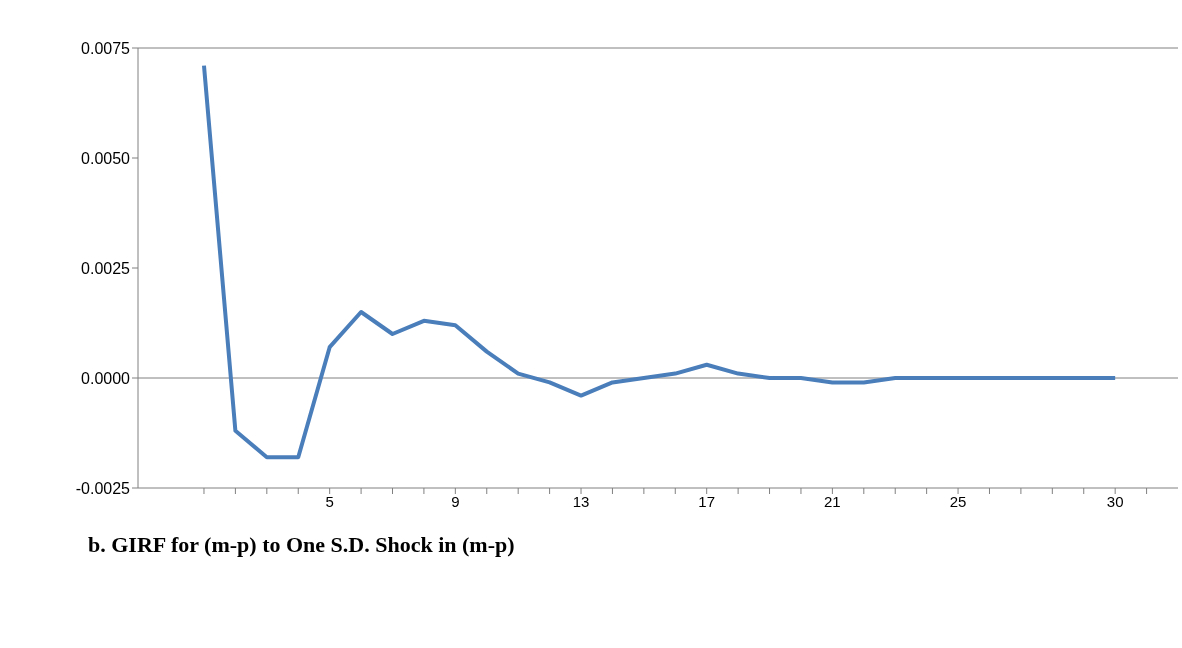  Describe the element at coordinates (106, 268) in the screenshot. I see `y-tick-label: 0.0025` at that location.